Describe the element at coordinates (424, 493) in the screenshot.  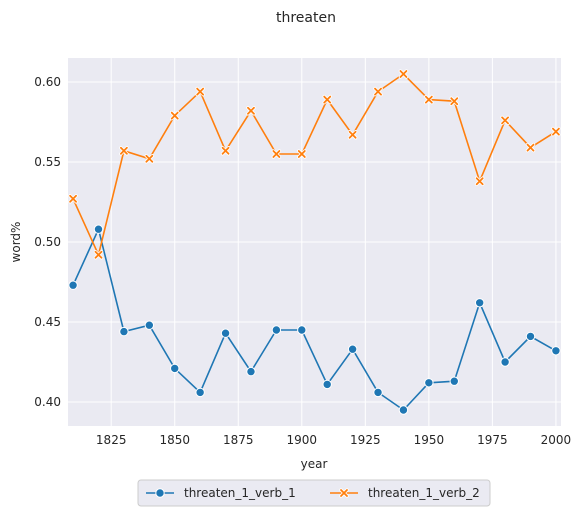
I see `legend-label: threaten_1_verb_2` at that location.